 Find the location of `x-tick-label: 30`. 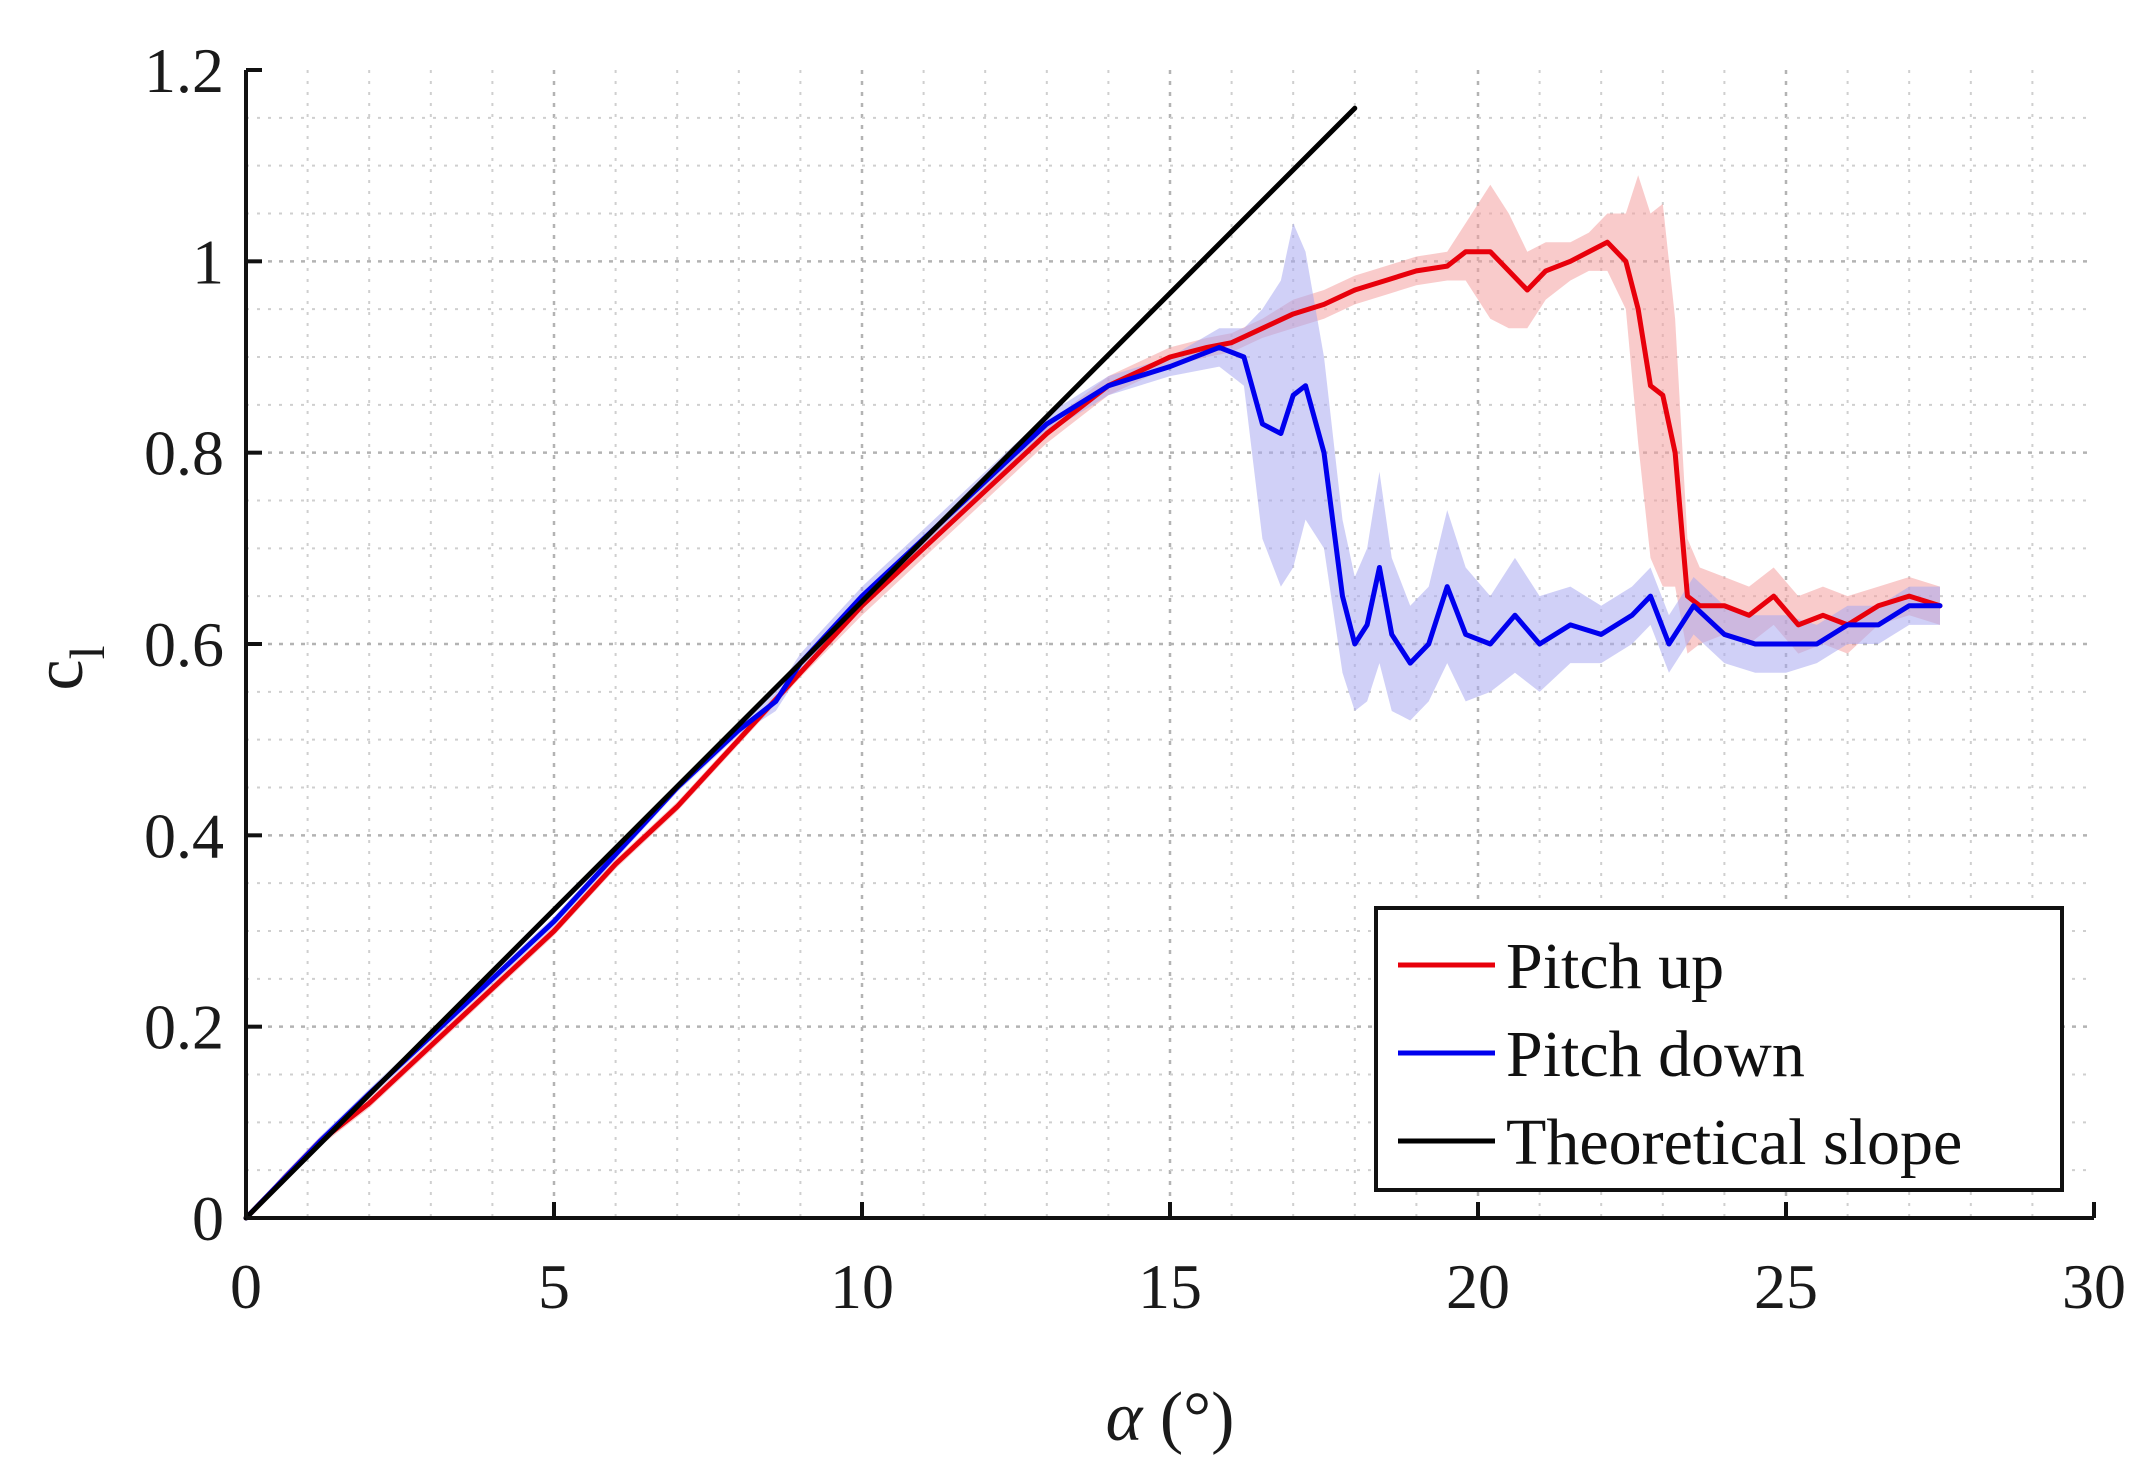

x-tick-label: 30 is located at coordinates (2094, 1286).